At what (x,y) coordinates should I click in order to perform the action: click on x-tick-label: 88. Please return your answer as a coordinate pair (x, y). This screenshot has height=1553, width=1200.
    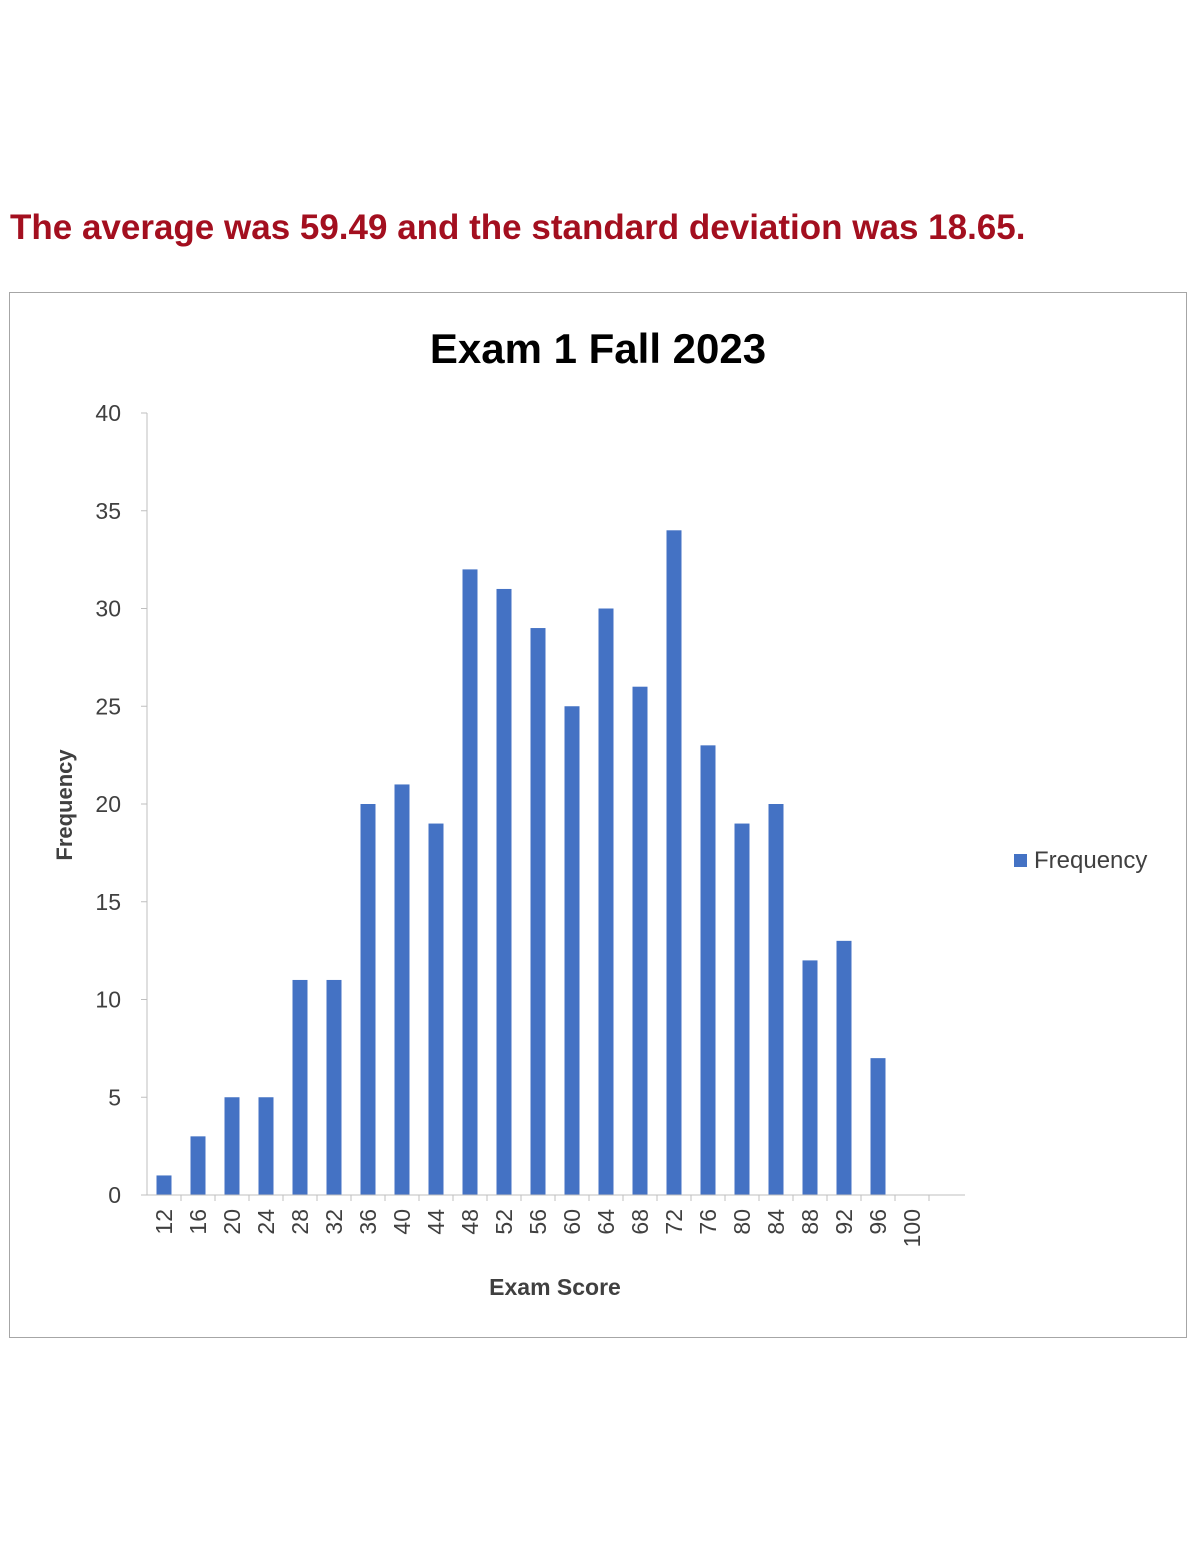
    Looking at the image, I should click on (810, 1222).